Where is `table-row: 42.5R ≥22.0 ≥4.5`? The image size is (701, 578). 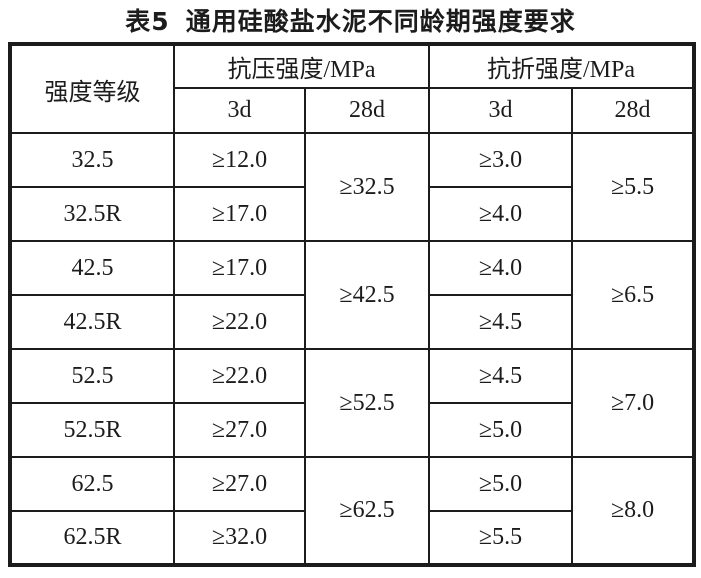
table-row: 42.5R ≥22.0 ≥4.5 is located at coordinates (351, 322).